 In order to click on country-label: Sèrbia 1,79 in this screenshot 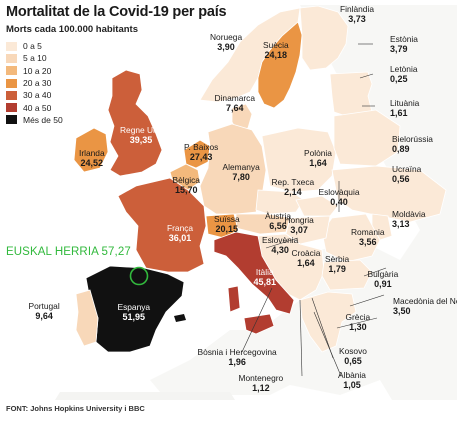, I will do `click(337, 264)`.